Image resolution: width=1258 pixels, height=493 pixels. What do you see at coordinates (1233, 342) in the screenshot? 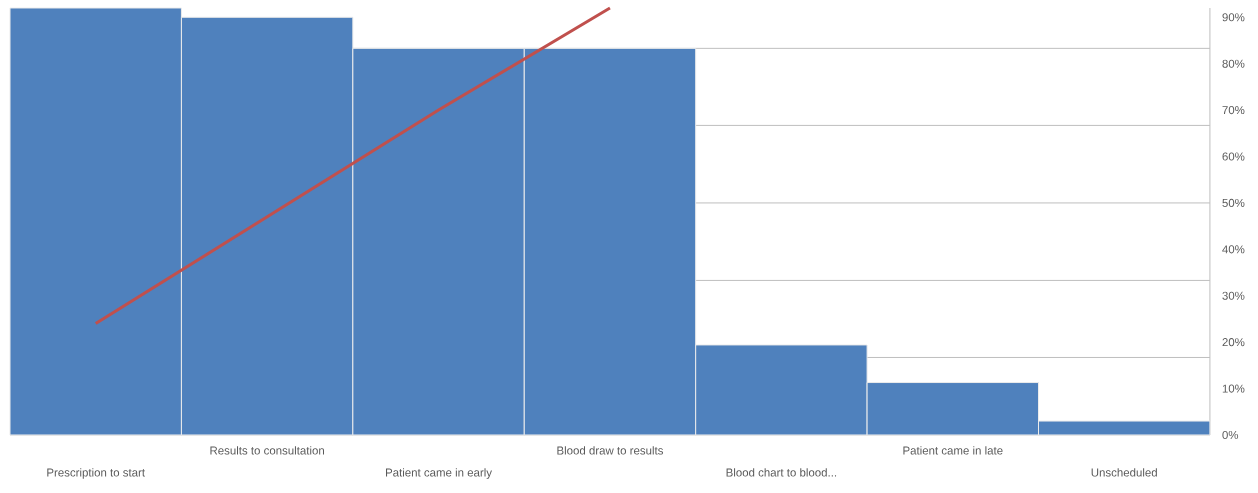
I see `y-tick-label: 20%` at bounding box center [1233, 342].